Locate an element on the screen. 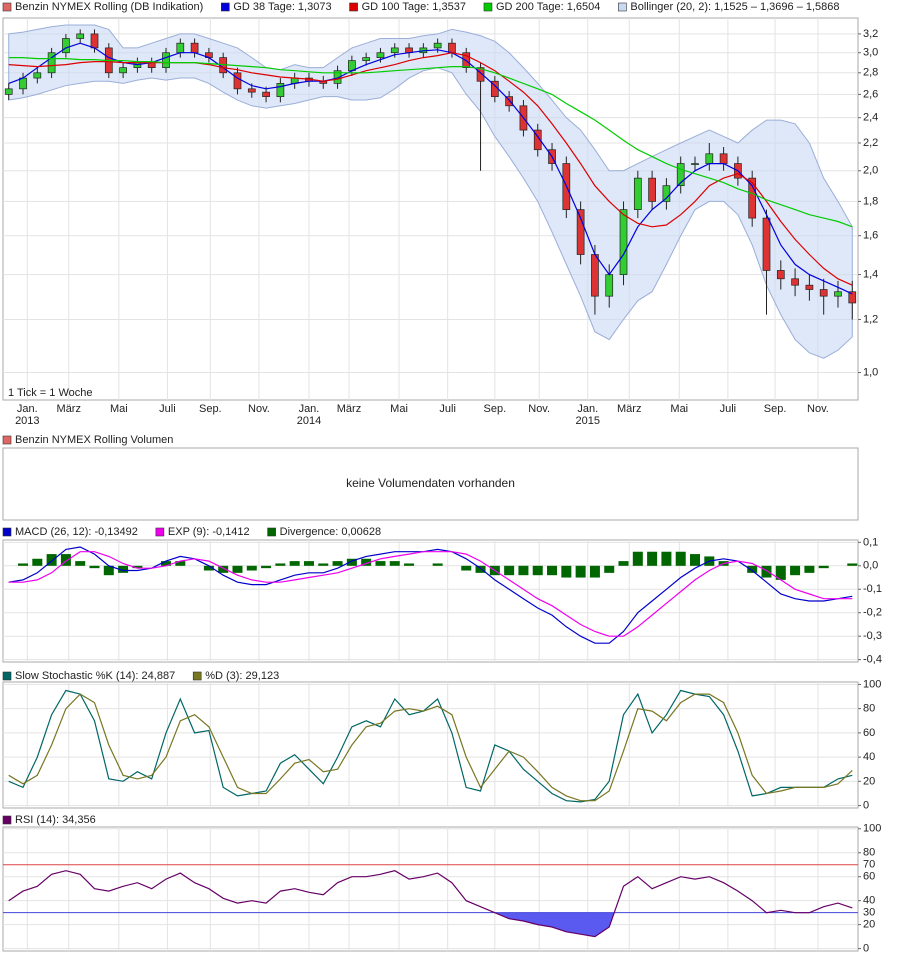  y-tick-label: 20 is located at coordinates (869, 781).